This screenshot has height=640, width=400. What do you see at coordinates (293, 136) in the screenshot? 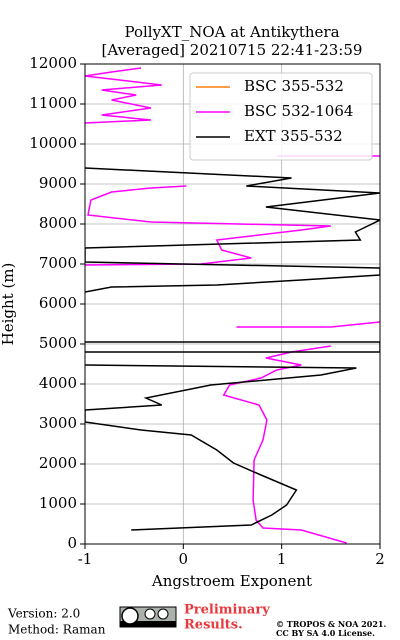
I see `legend-label: EXT 355-532` at bounding box center [293, 136].